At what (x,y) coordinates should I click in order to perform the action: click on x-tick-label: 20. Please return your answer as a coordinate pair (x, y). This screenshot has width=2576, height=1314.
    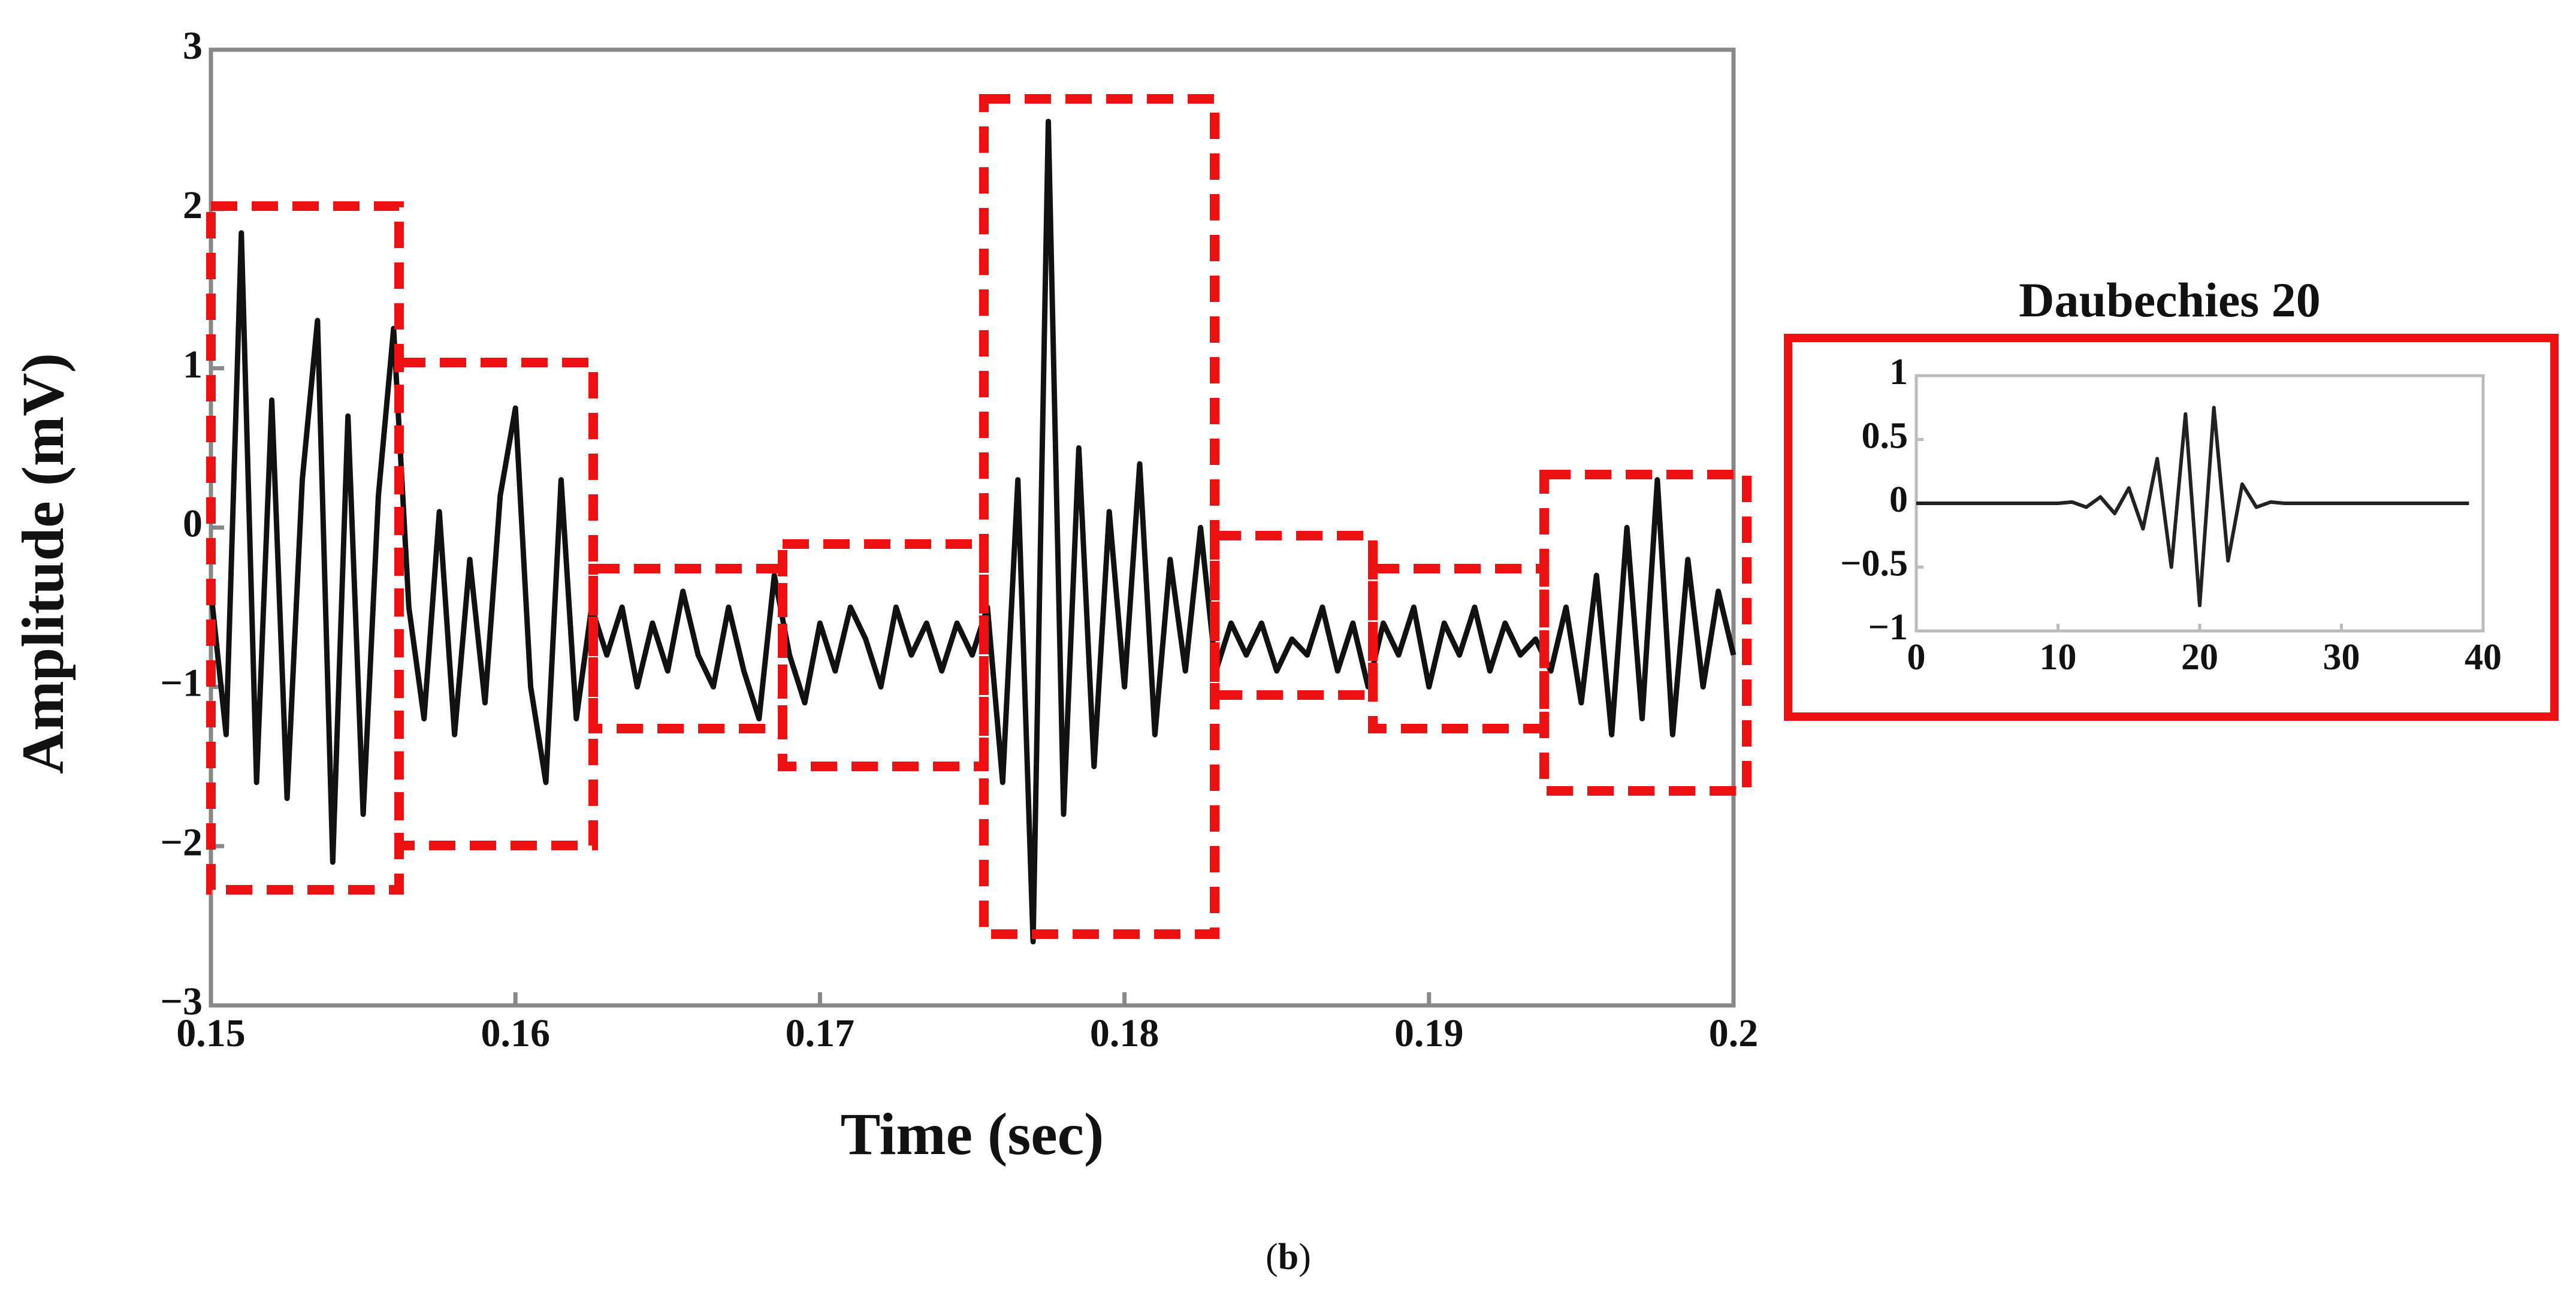
    Looking at the image, I should click on (2199, 657).